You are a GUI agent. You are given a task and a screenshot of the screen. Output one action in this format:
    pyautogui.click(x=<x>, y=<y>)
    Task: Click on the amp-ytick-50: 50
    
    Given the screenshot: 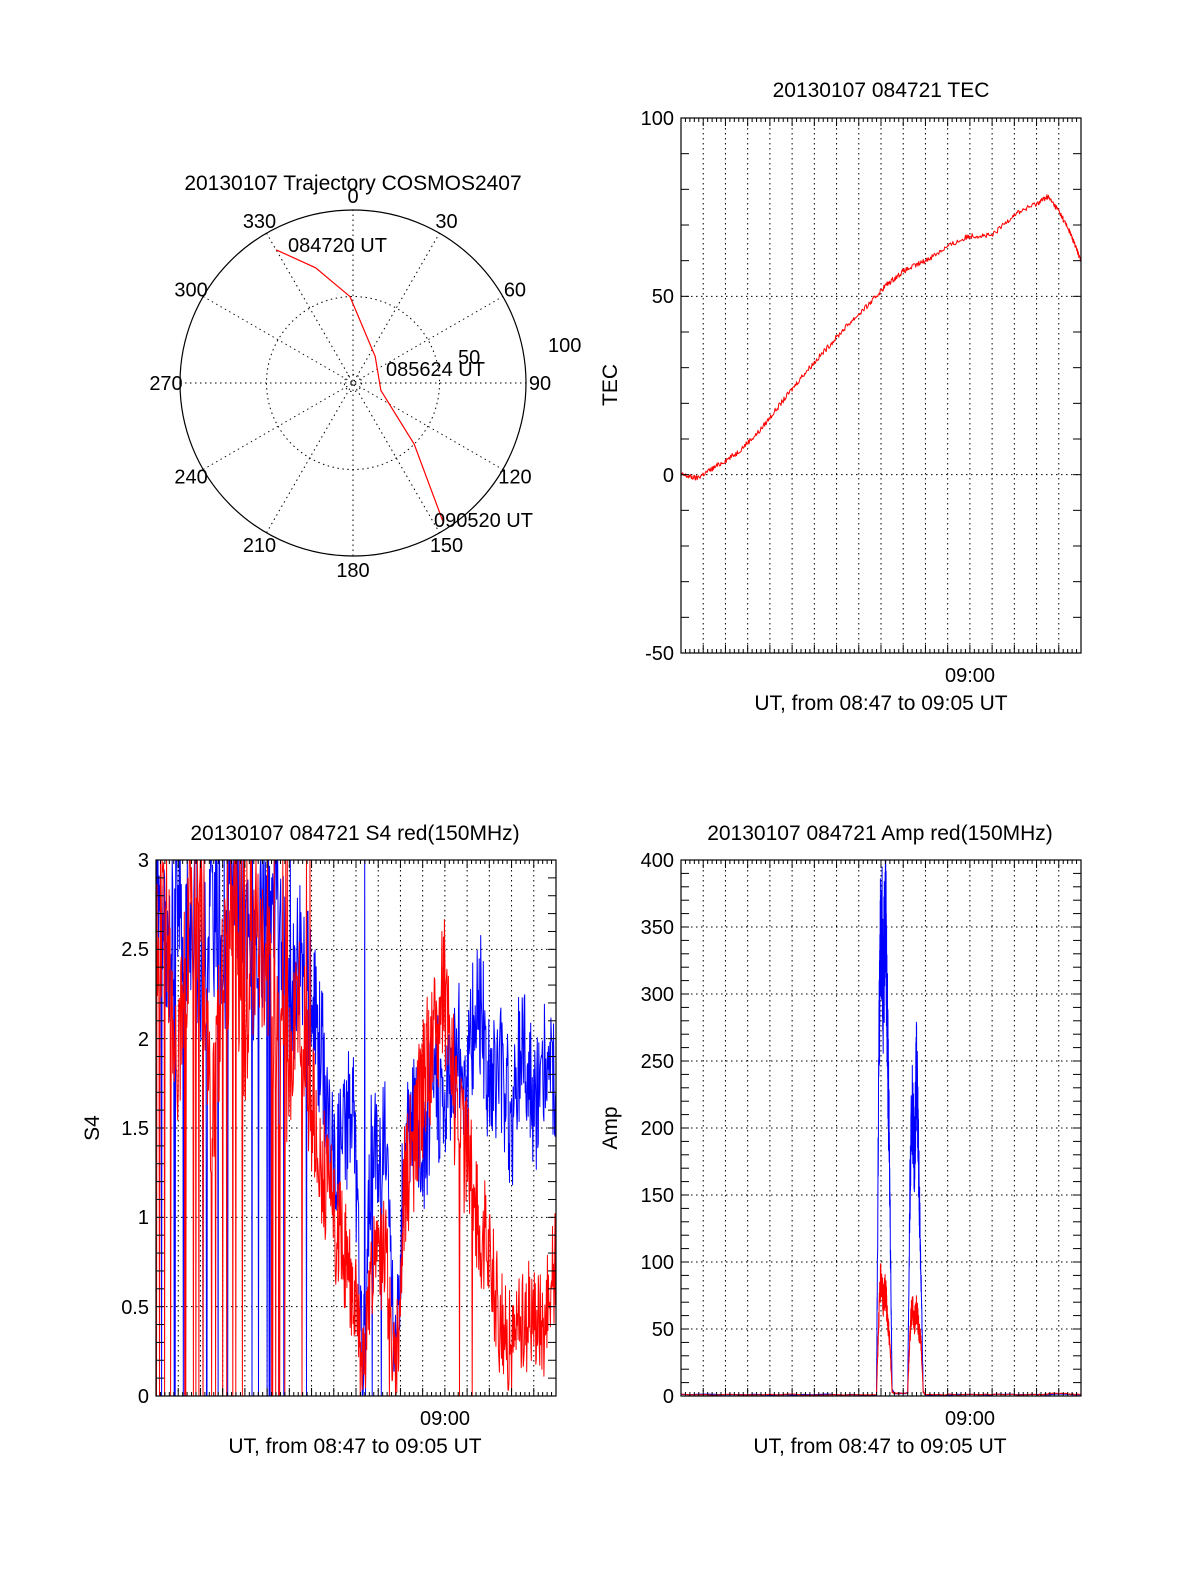 What is the action you would take?
    pyautogui.click(x=663, y=1330)
    